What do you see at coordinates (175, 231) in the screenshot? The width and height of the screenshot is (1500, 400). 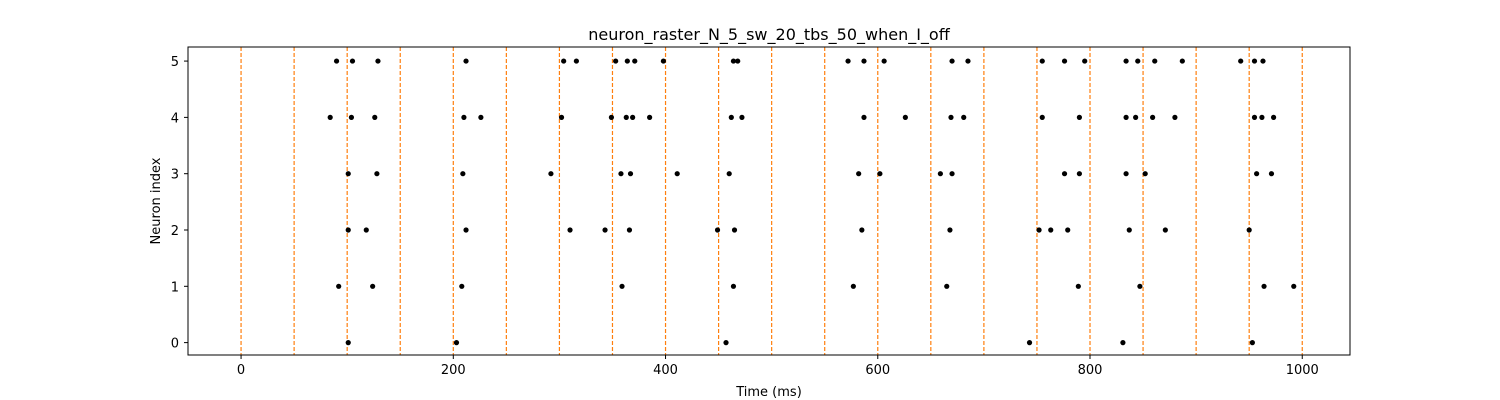 I see `y-tick-label: 2` at bounding box center [175, 231].